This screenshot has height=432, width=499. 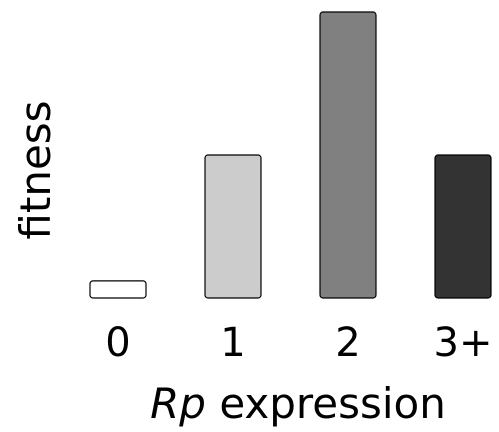 What do you see at coordinates (35, 169) in the screenshot?
I see `y-axis-label: fitness` at bounding box center [35, 169].